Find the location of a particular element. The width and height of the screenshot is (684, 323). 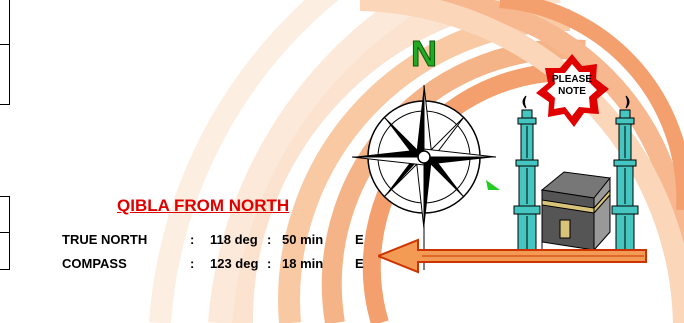

left-panel-edge-bottom is located at coordinates (5, 233).